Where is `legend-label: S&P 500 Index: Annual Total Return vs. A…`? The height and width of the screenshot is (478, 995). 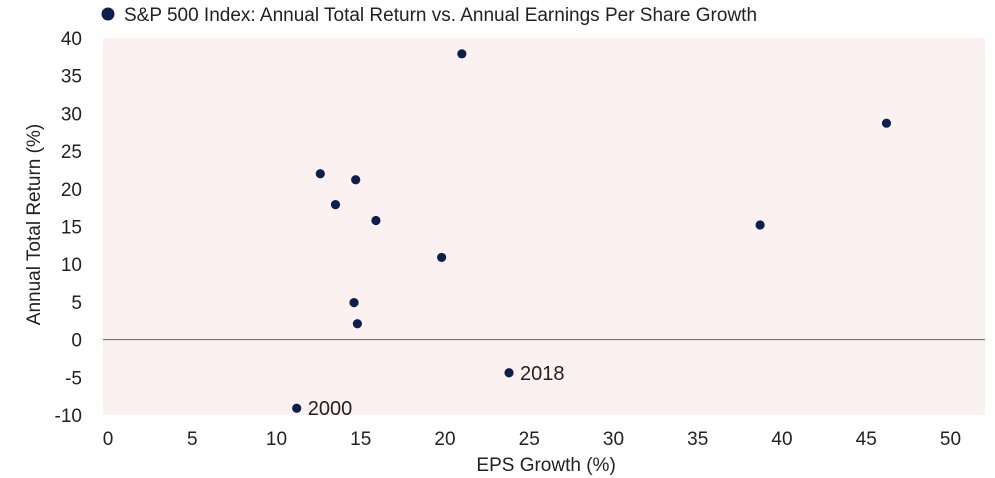
legend-label: S&P 500 Index: Annual Total Return vs. A… is located at coordinates (440, 15).